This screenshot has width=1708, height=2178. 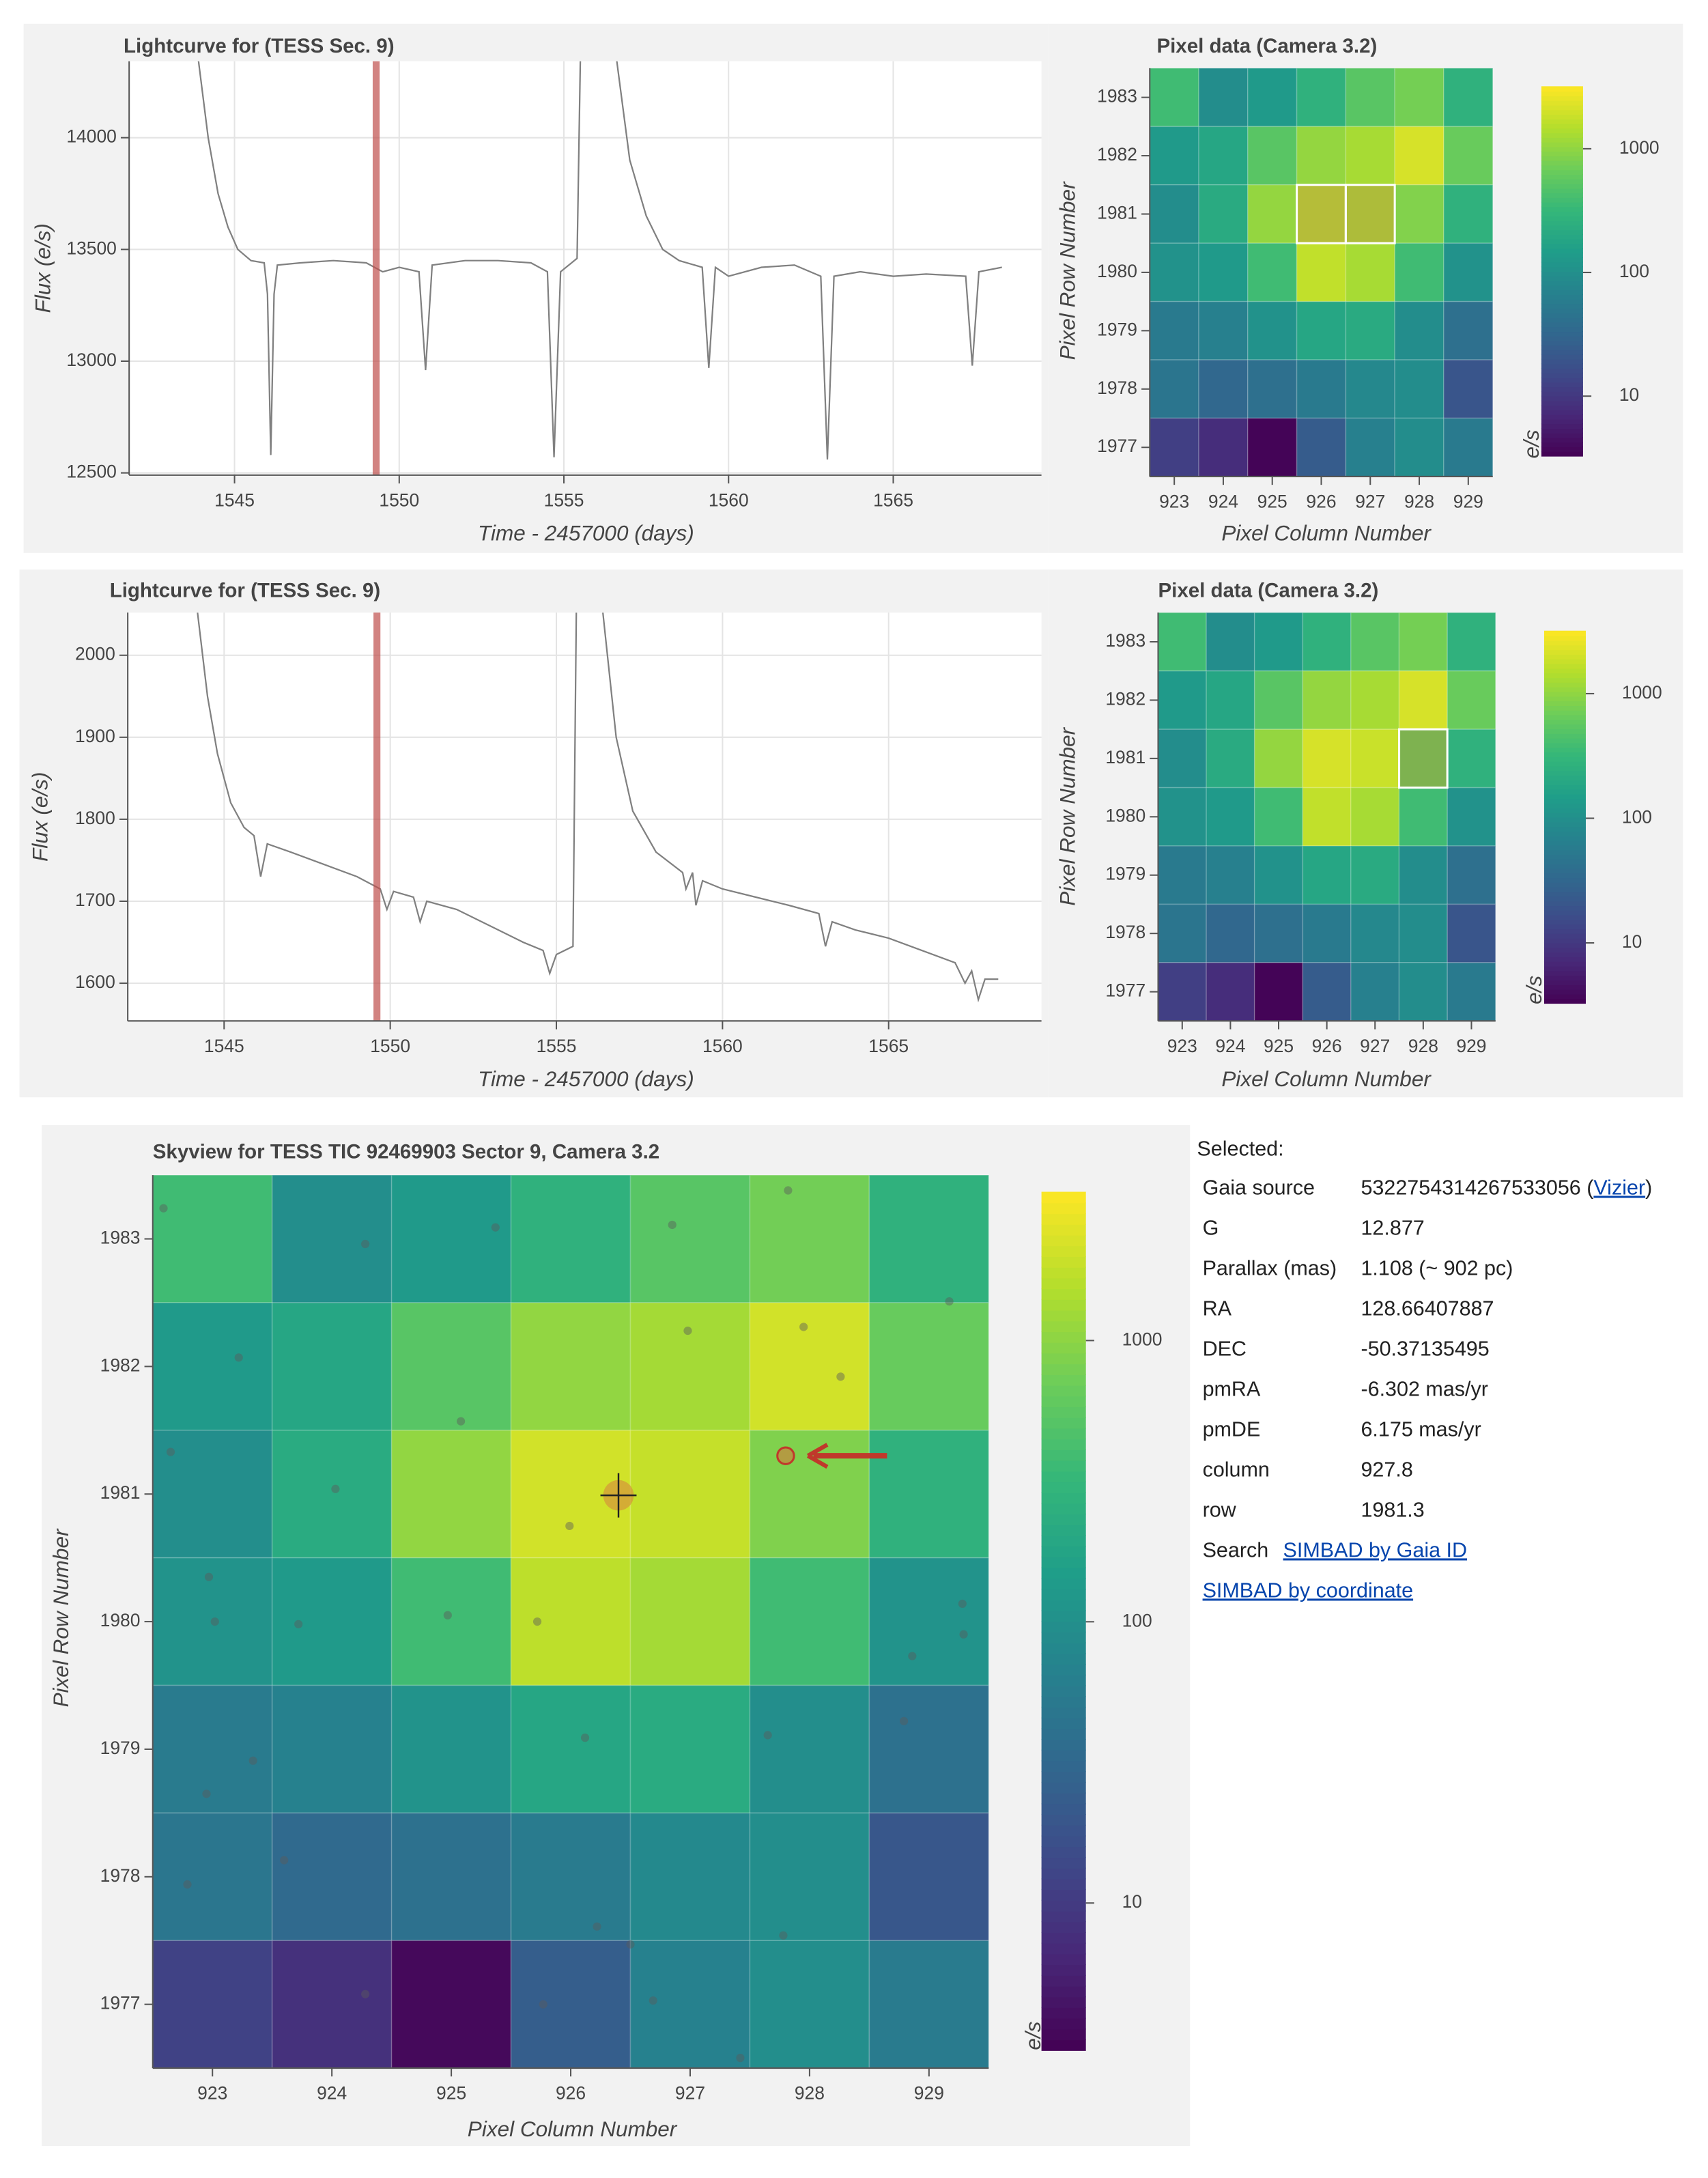 I want to click on y-tick-label: 1978, so click(x=1117, y=388).